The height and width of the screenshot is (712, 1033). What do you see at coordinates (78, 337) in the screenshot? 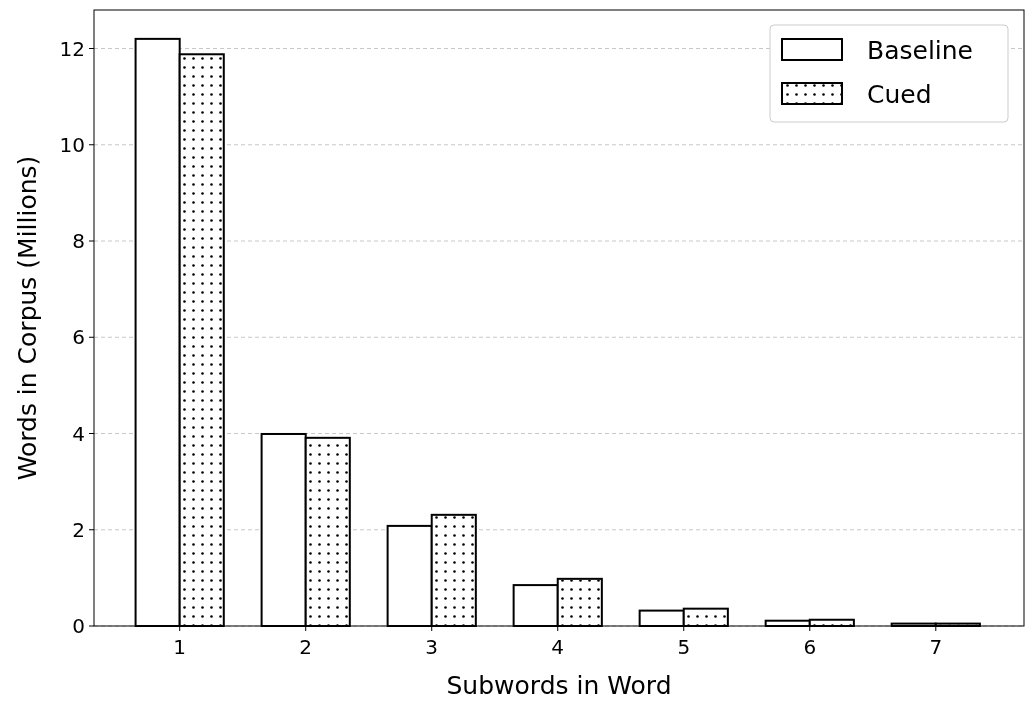
I see `y-tick-label: 6` at bounding box center [78, 337].